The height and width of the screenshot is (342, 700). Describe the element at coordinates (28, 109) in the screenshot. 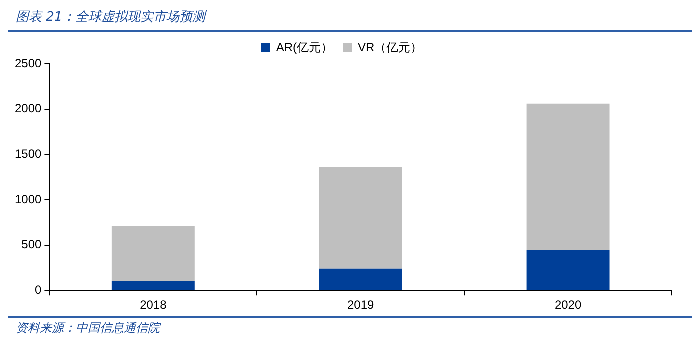

I see `y-tick-label: 2000` at that location.